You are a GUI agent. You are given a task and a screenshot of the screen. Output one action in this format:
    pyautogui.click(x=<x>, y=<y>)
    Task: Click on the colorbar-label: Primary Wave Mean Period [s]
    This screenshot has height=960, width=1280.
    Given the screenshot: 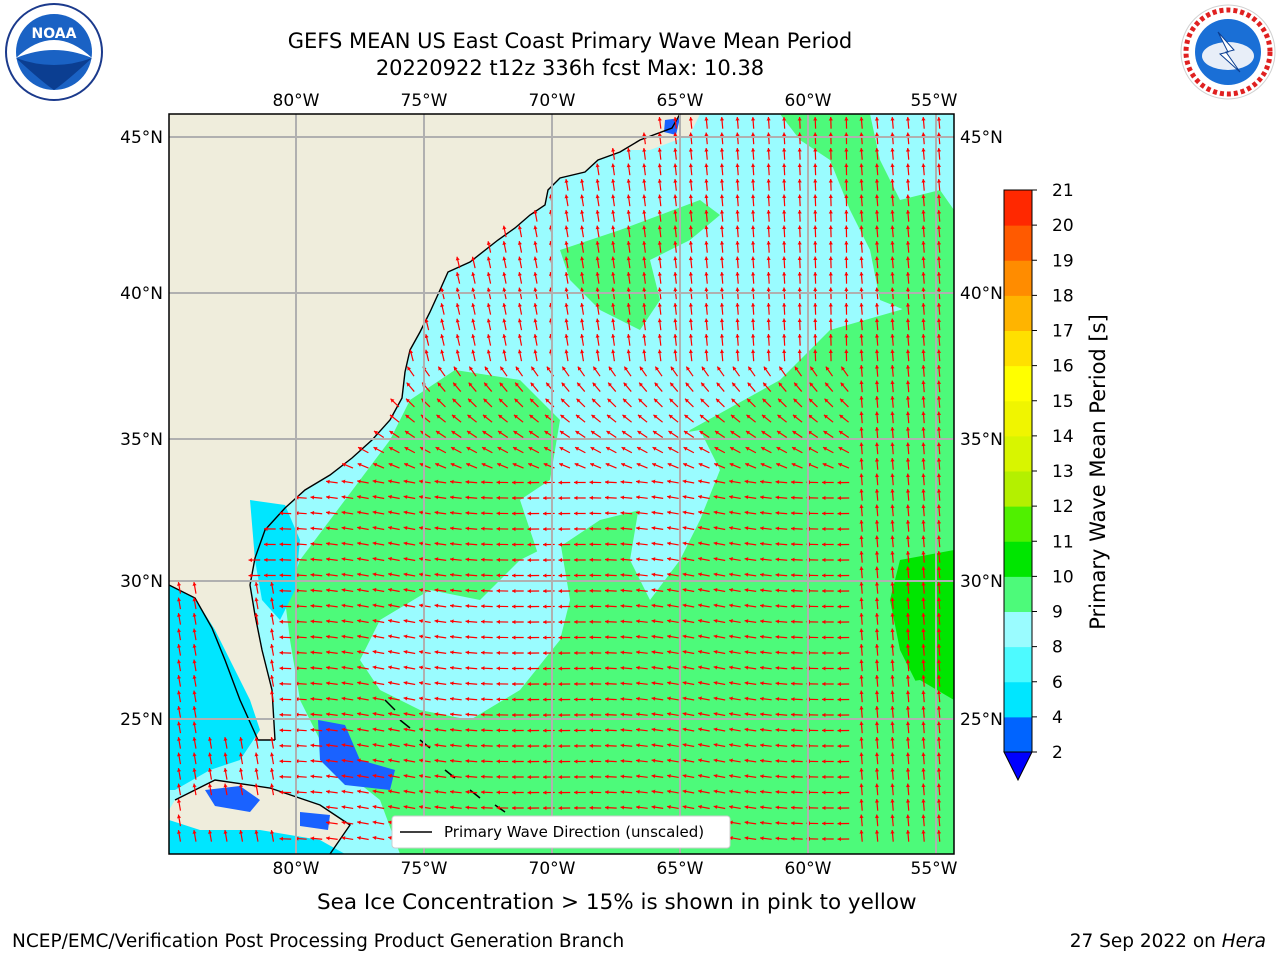 What is the action you would take?
    pyautogui.click(x=1098, y=472)
    